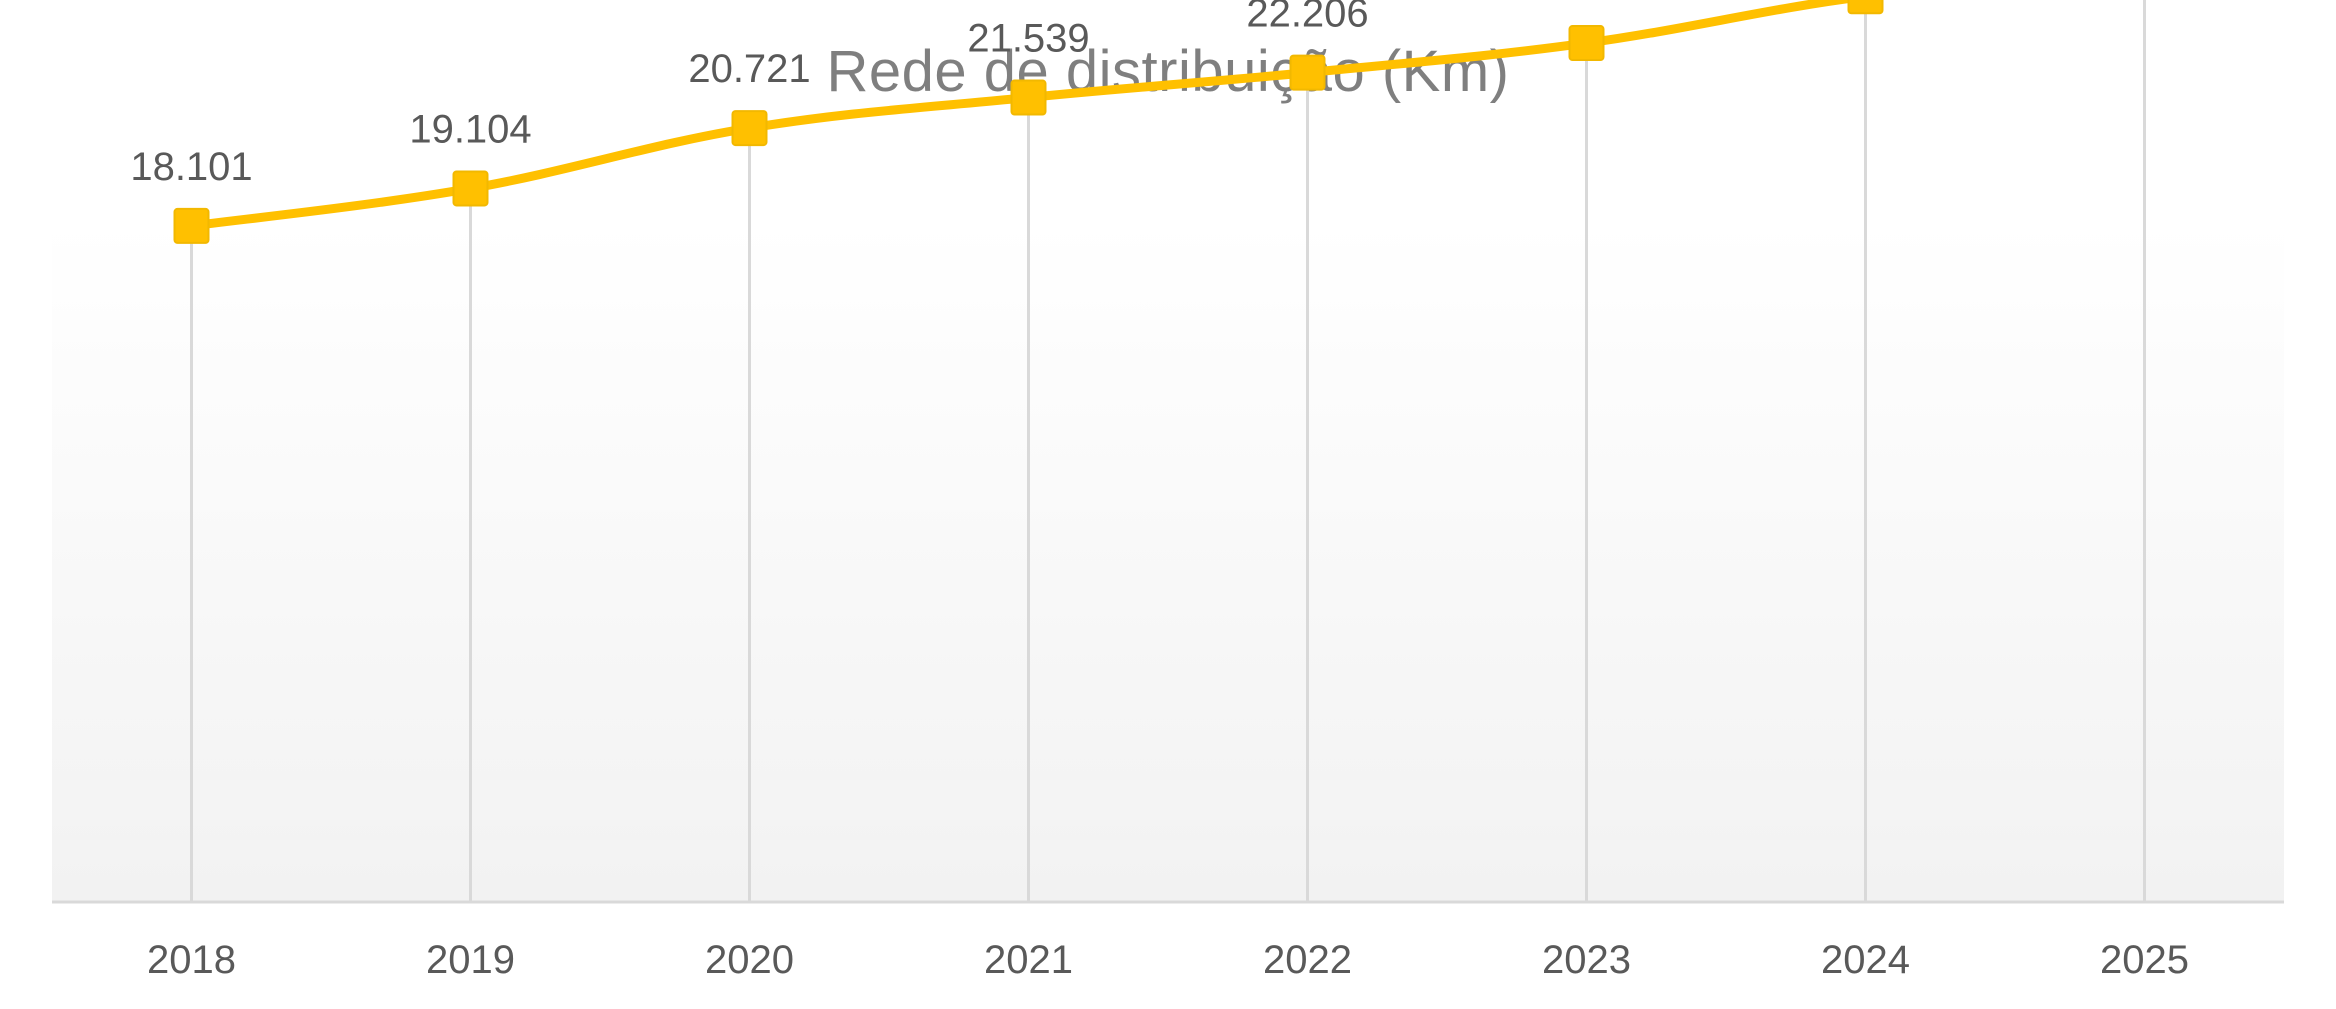  What do you see at coordinates (1028, 97) in the screenshot?
I see `marker-2021` at bounding box center [1028, 97].